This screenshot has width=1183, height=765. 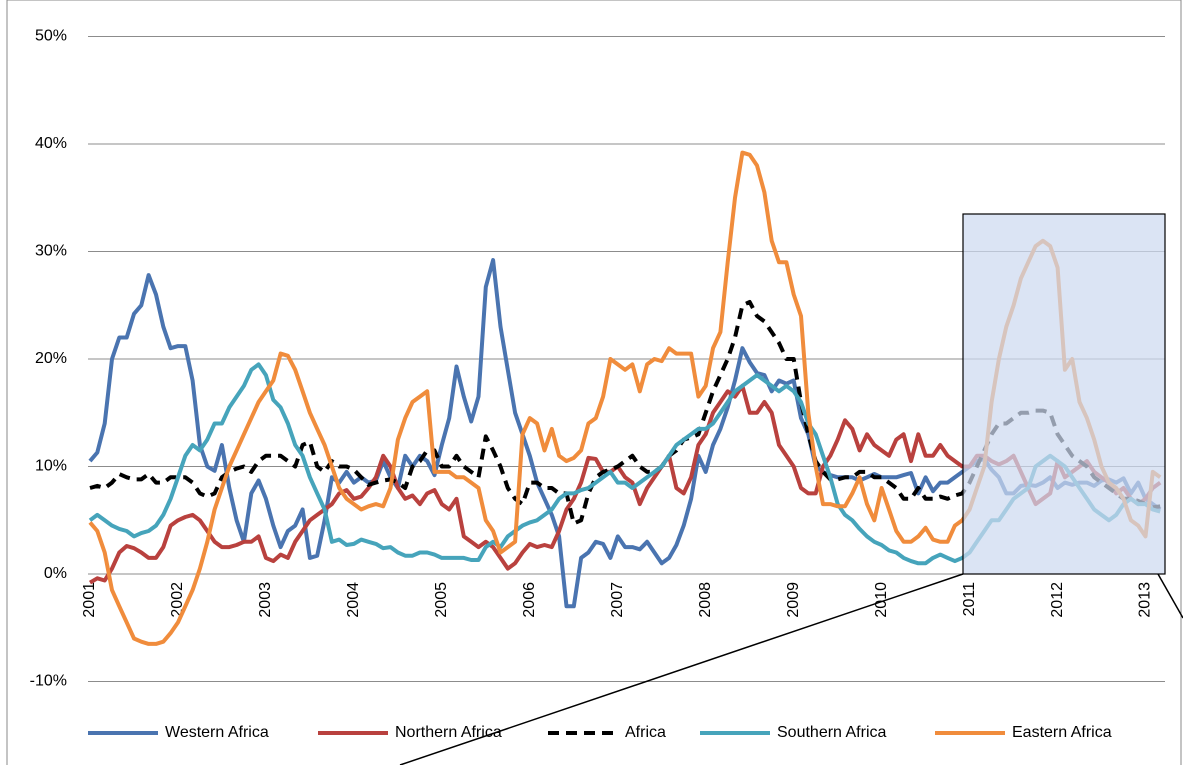 What do you see at coordinates (1057, 600) in the screenshot?
I see `x-tick-label: 2012` at bounding box center [1057, 600].